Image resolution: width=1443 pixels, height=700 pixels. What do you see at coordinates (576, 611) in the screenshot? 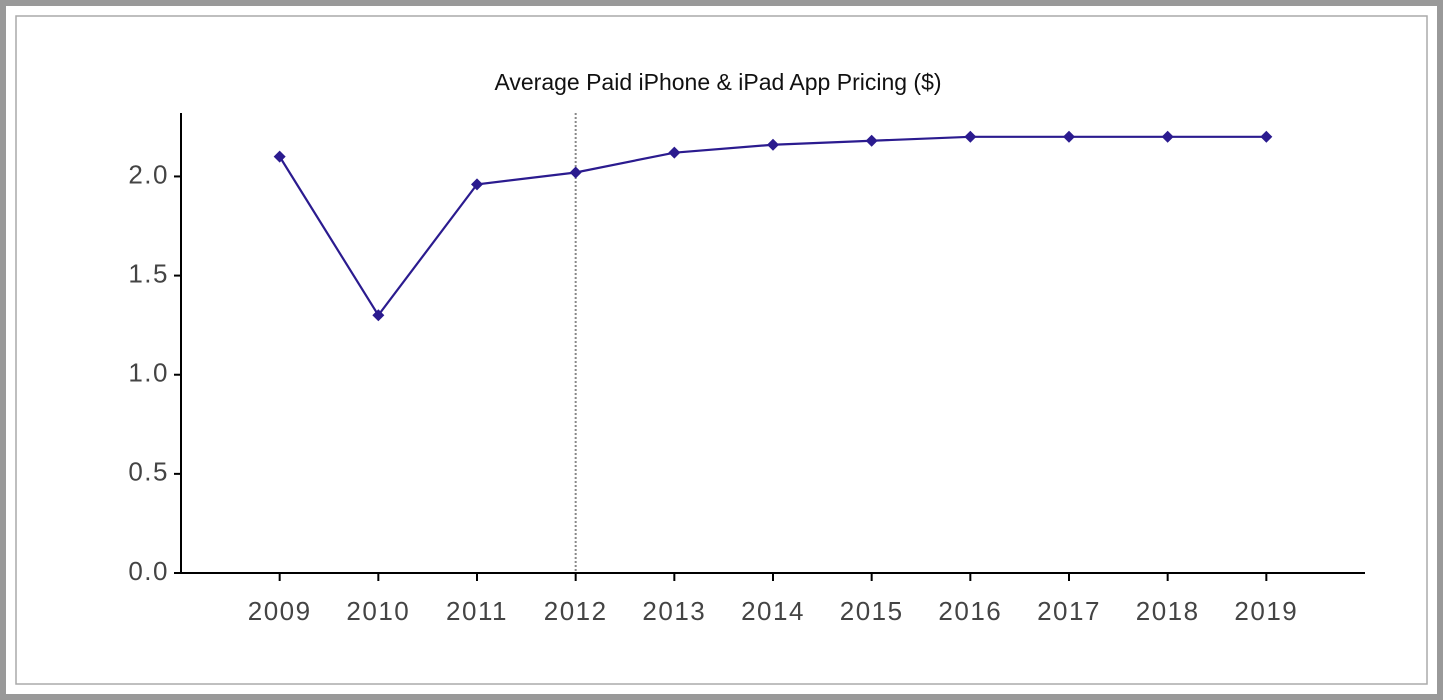
I see `x-tick-label: 2012` at bounding box center [576, 611].